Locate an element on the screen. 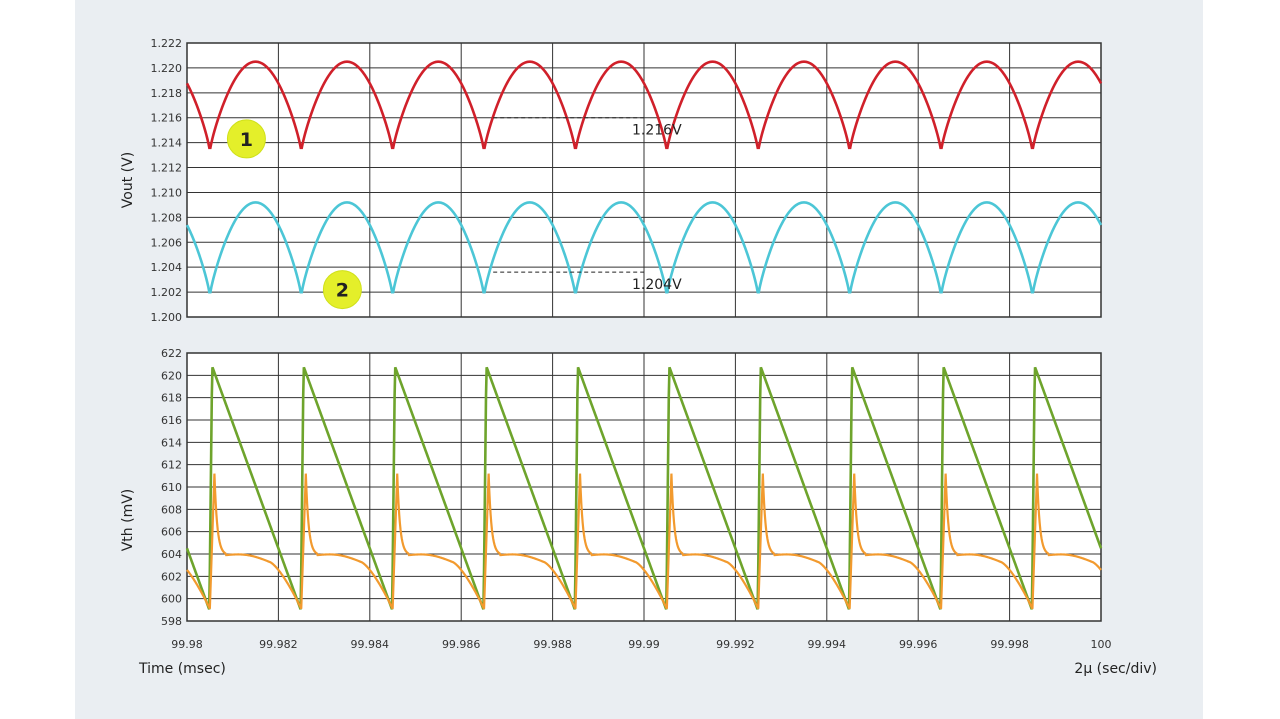 The width and height of the screenshot is (1280, 719). x-tick-label: 99.986 is located at coordinates (461, 644).